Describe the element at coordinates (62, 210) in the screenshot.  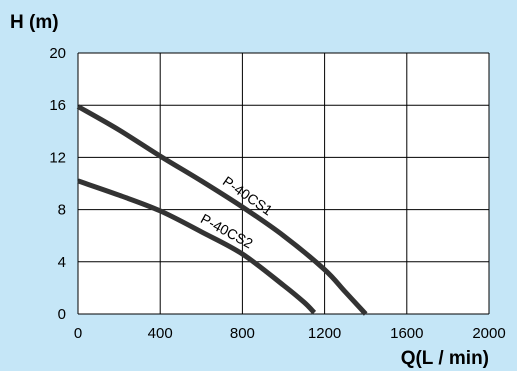
I see `y-tick-label: 8` at that location.